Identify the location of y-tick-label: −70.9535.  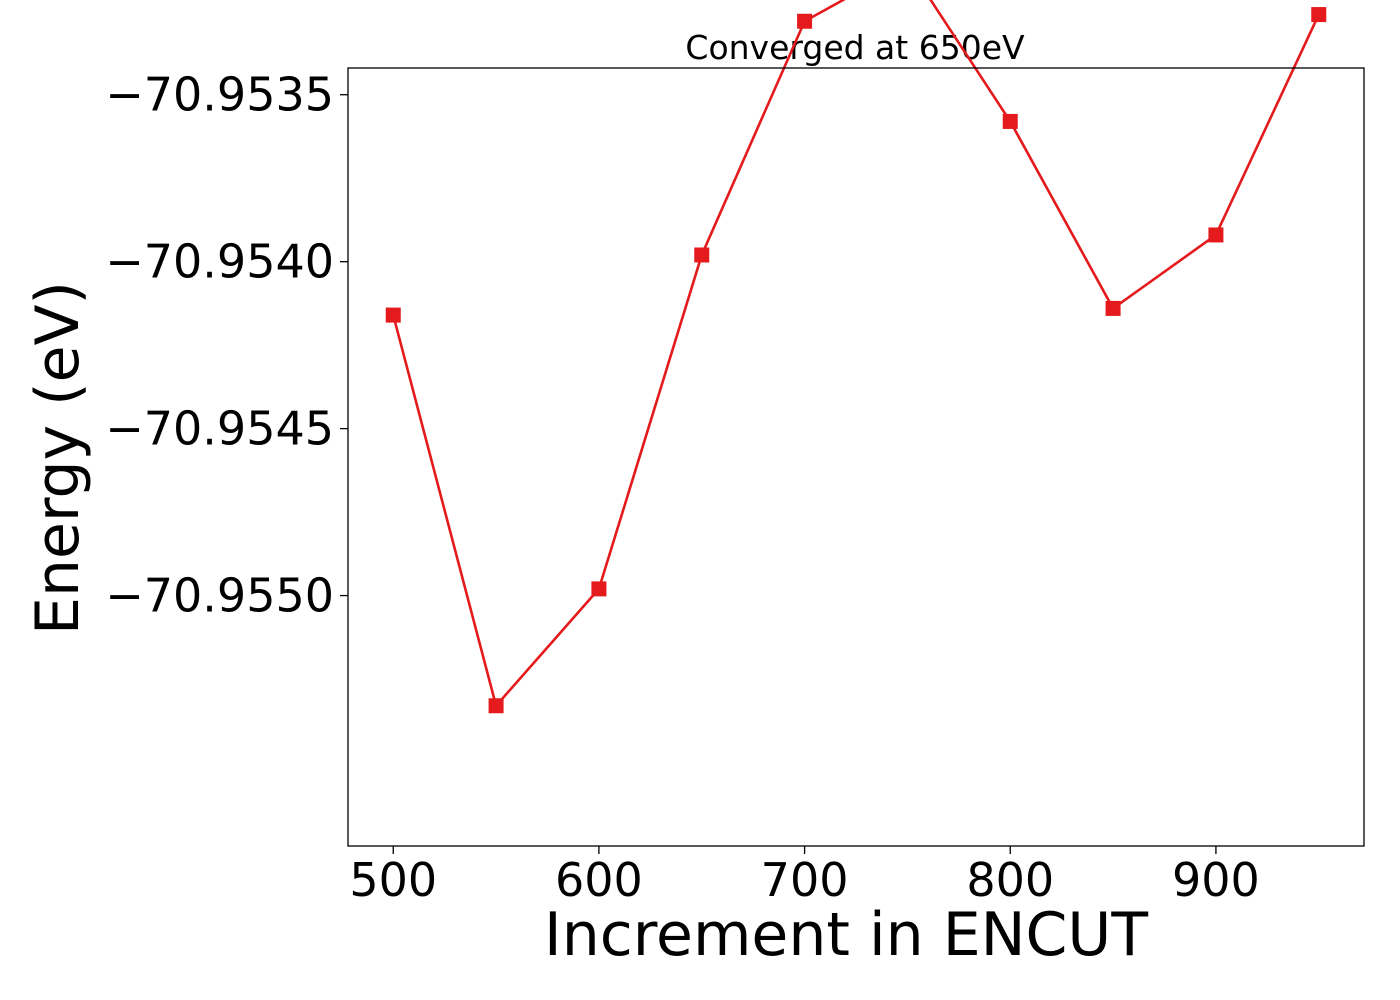
(219, 95).